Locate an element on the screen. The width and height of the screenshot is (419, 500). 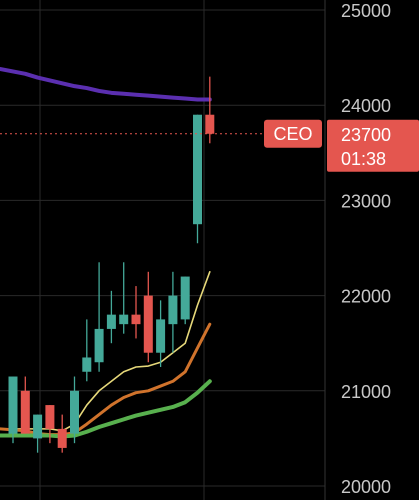
current-price-value: 23700 is located at coordinates (366, 135).